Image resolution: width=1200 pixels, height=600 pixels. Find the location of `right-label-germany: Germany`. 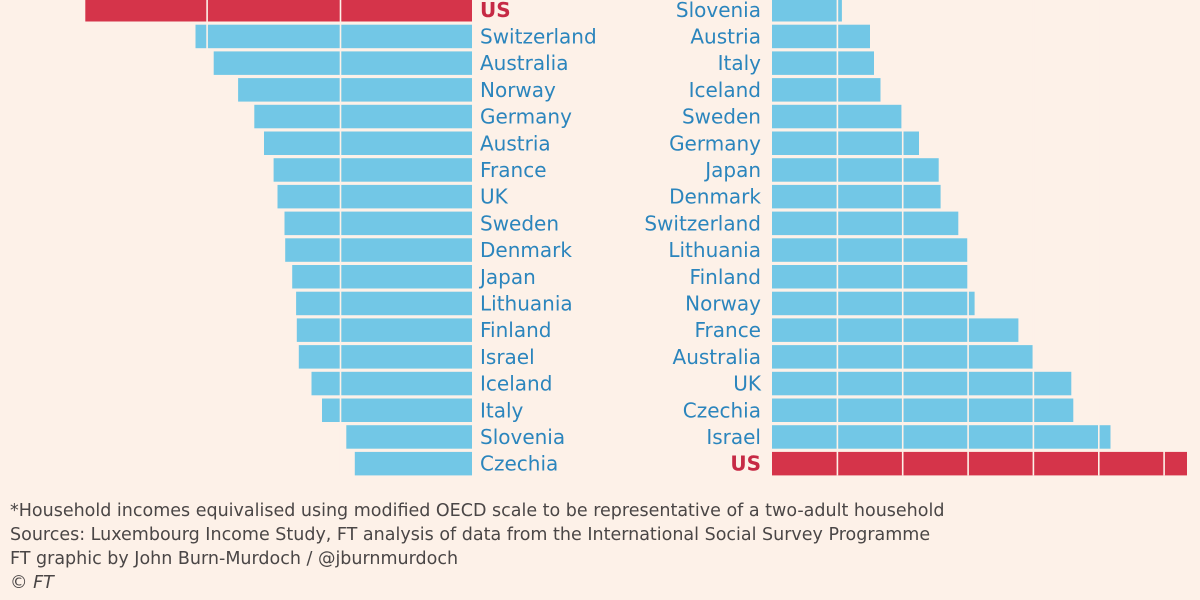

right-label-germany: Germany is located at coordinates (715, 143).